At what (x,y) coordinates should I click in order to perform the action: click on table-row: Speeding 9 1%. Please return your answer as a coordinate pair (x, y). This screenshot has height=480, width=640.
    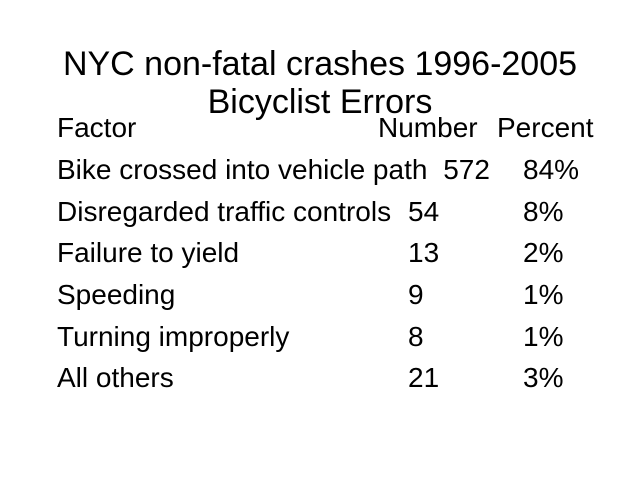
    Looking at the image, I should click on (329, 297).